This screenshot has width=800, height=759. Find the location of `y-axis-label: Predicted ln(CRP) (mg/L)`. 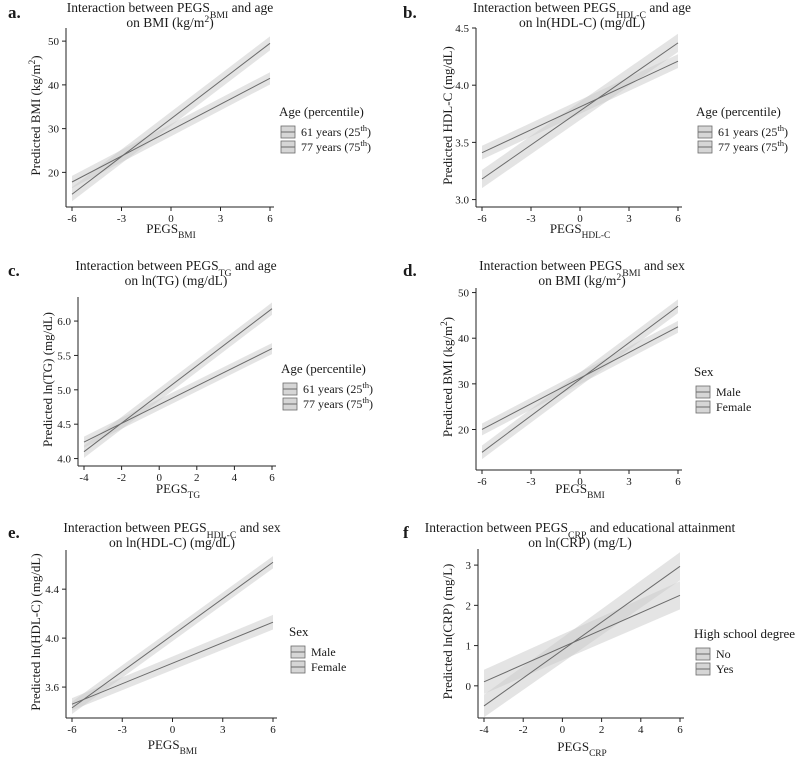

y-axis-label: Predicted ln(CRP) (mg/L) is located at coordinates (447, 632).